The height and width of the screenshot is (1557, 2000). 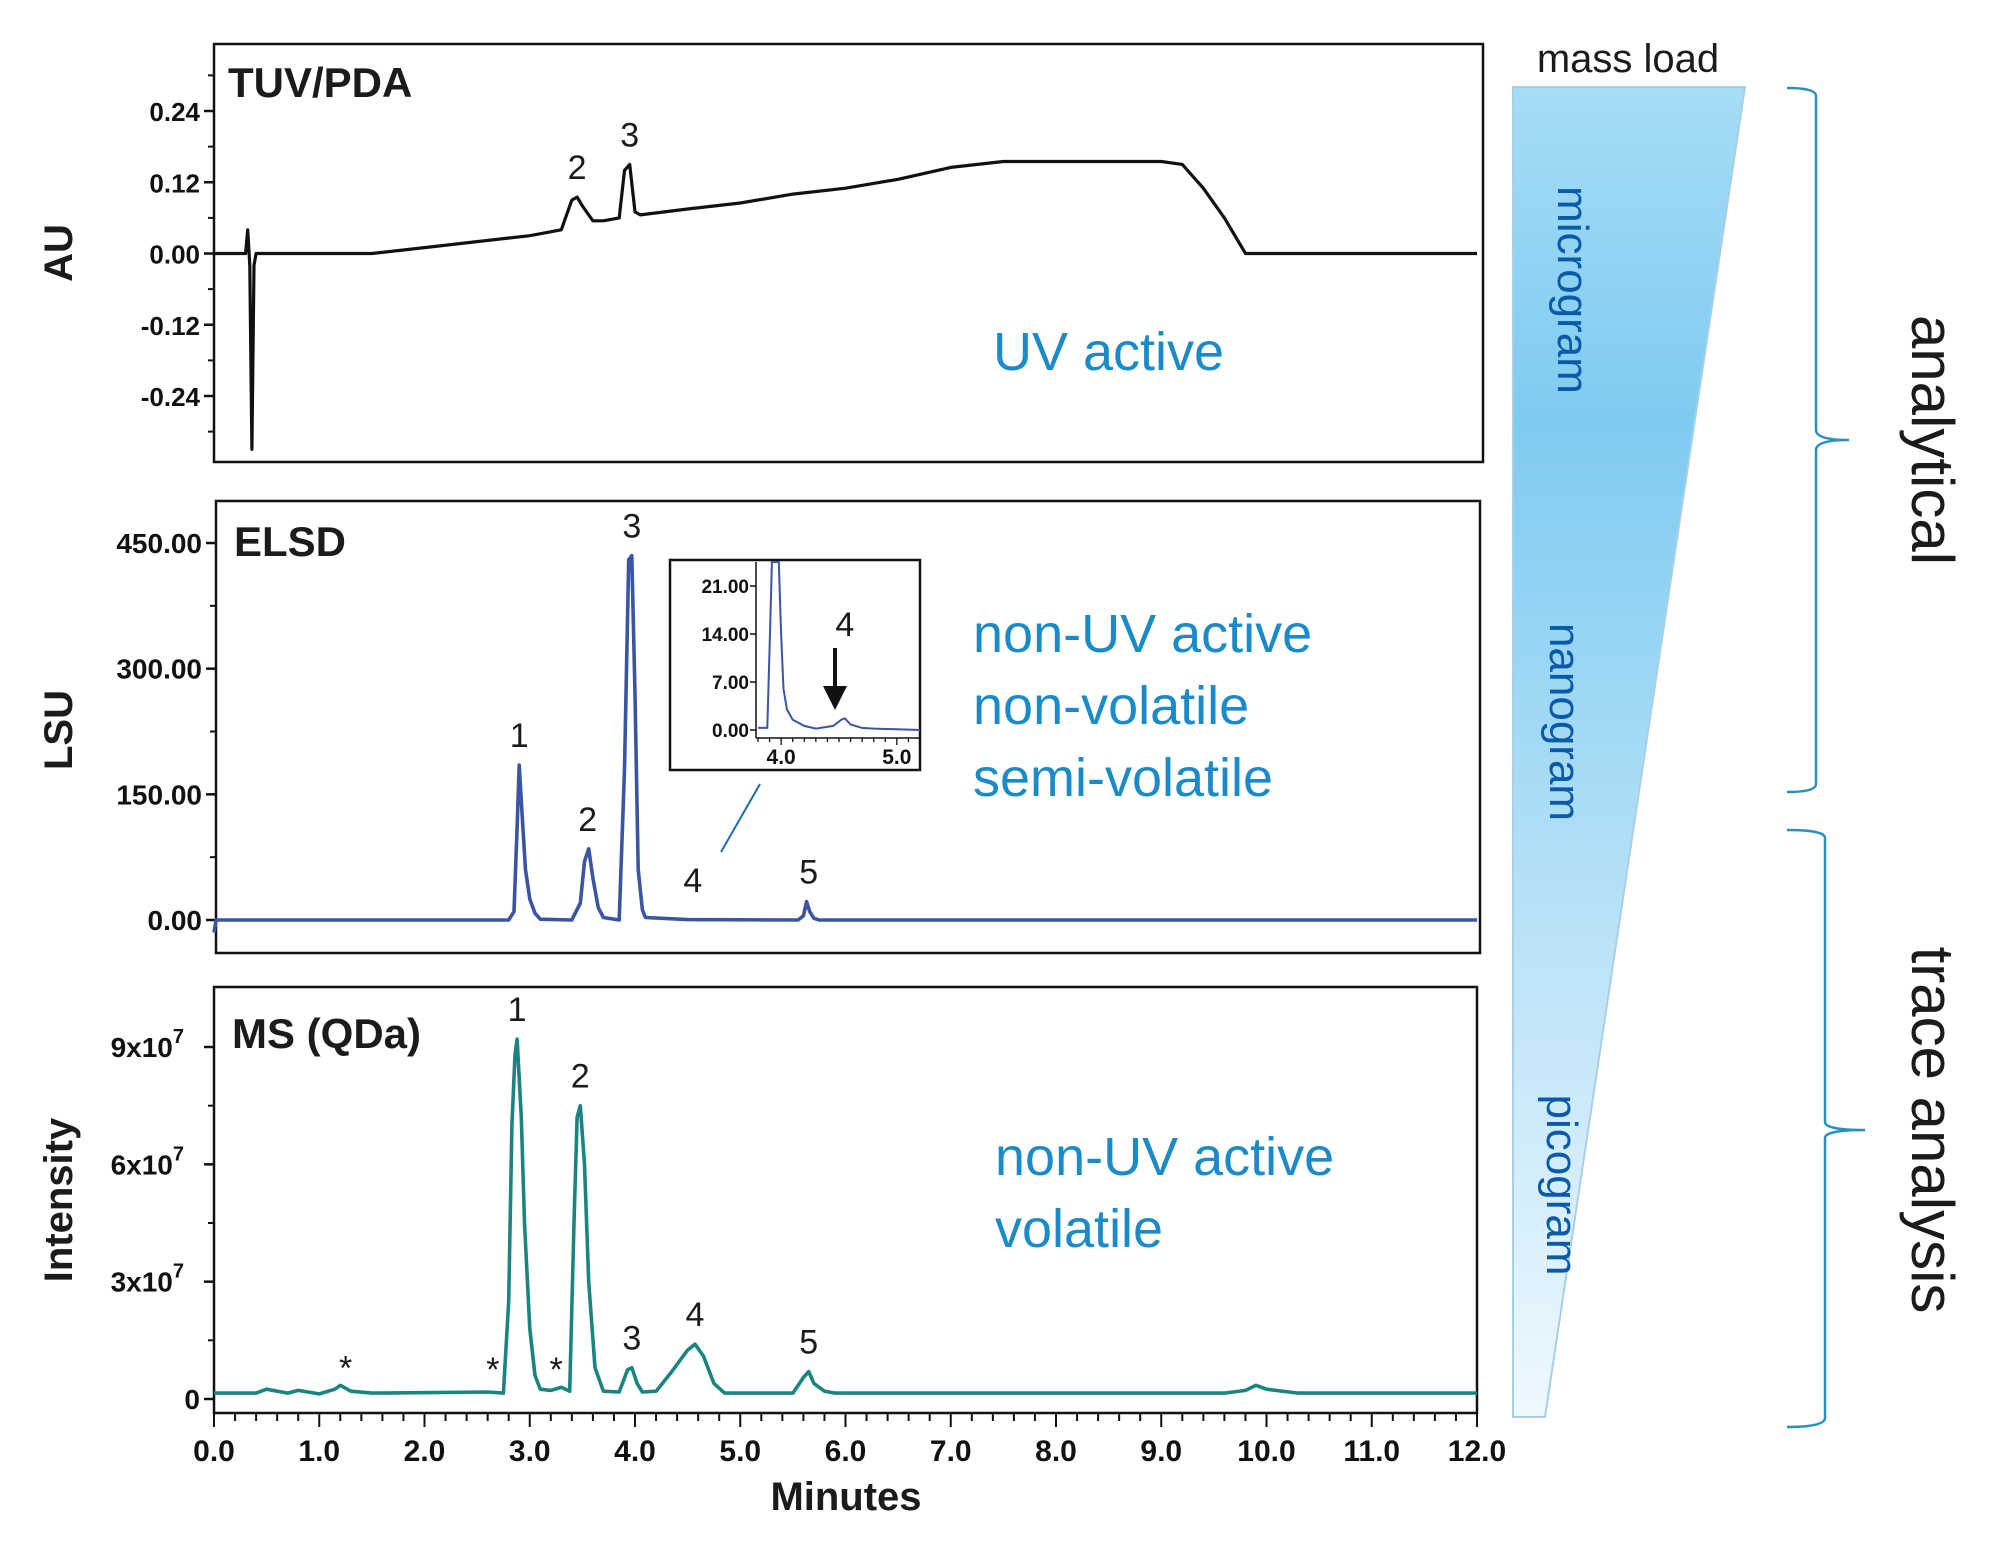 I want to click on tuv-peak-label: 3, so click(x=629, y=135).